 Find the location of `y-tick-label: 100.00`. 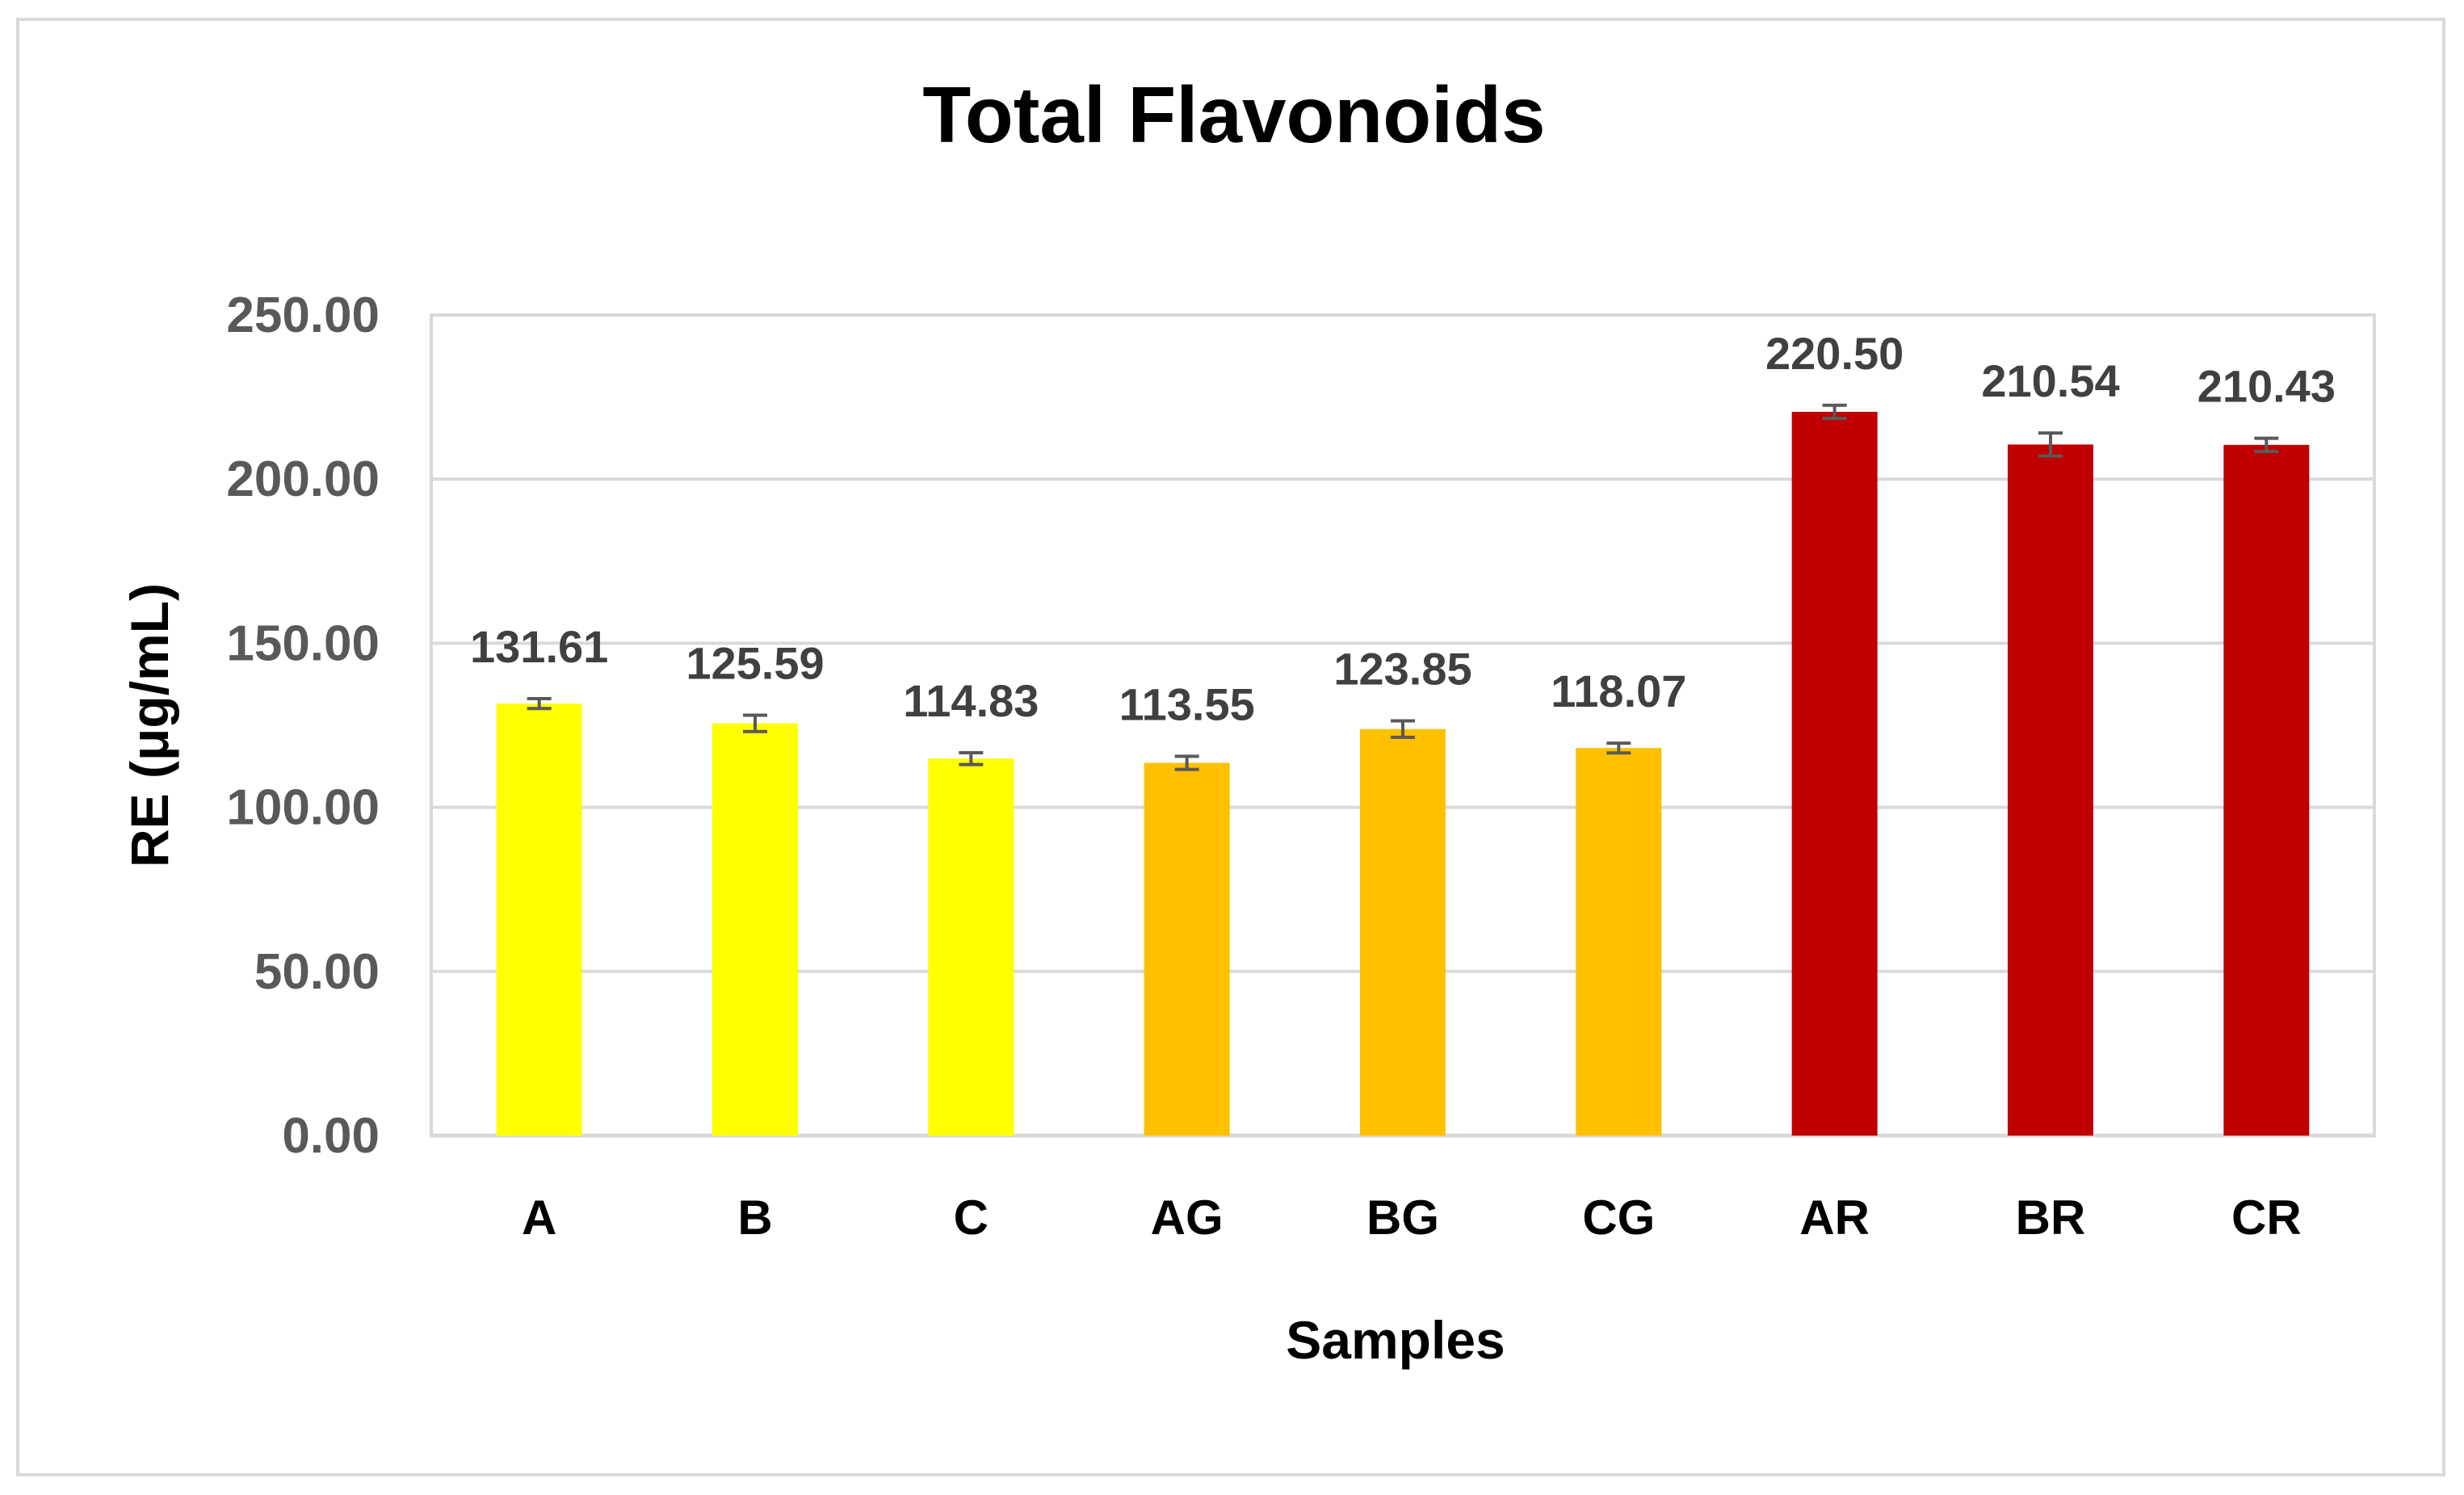

y-tick-label: 100.00 is located at coordinates (303, 808).